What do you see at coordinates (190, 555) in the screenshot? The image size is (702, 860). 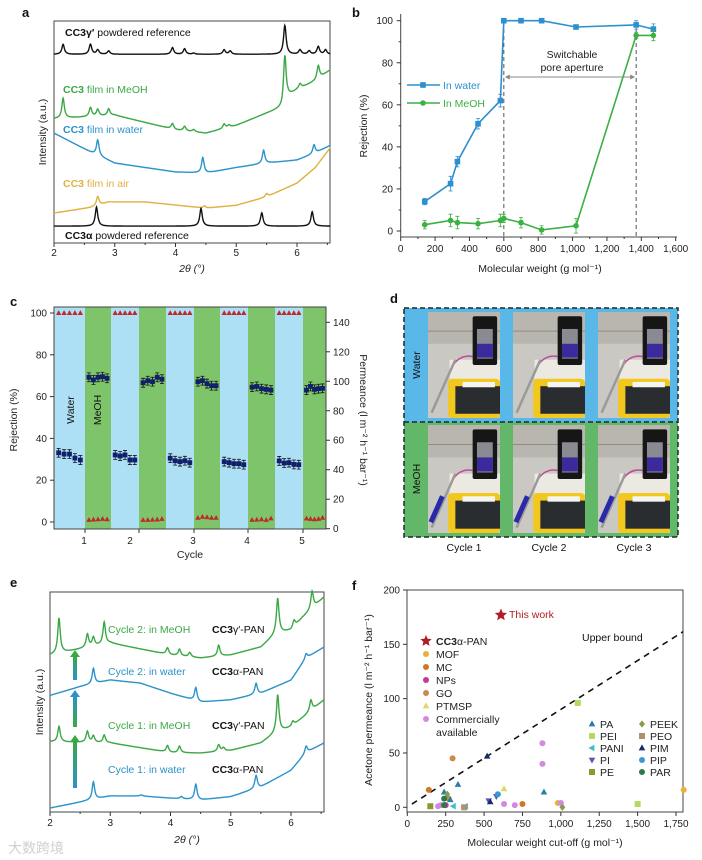 I see `x-axis-label: Cycle` at bounding box center [190, 555].